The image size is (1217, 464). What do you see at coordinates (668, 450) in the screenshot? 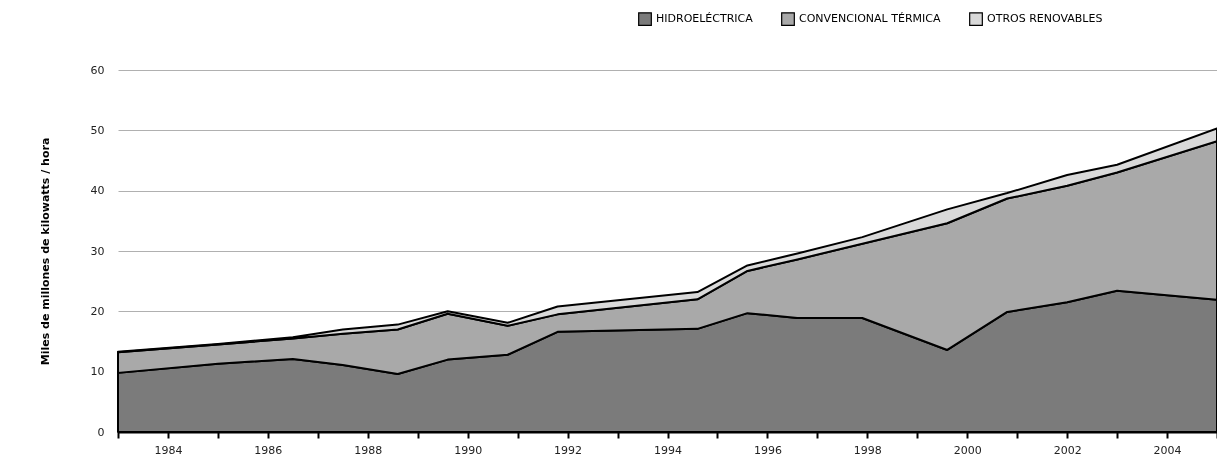
I see `x-tick-label: 1994` at bounding box center [668, 450].